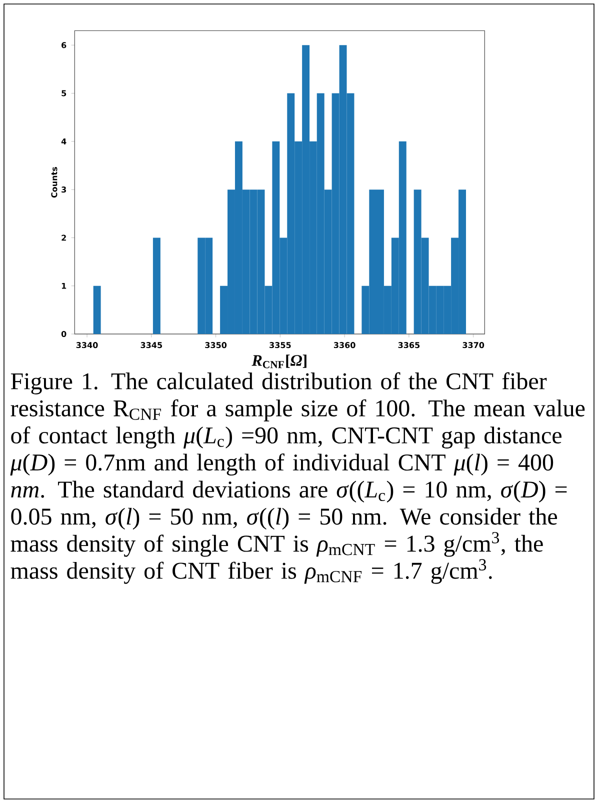 The width and height of the screenshot is (598, 803). What do you see at coordinates (151, 345) in the screenshot?
I see `x-tick-label: 3345` at bounding box center [151, 345].